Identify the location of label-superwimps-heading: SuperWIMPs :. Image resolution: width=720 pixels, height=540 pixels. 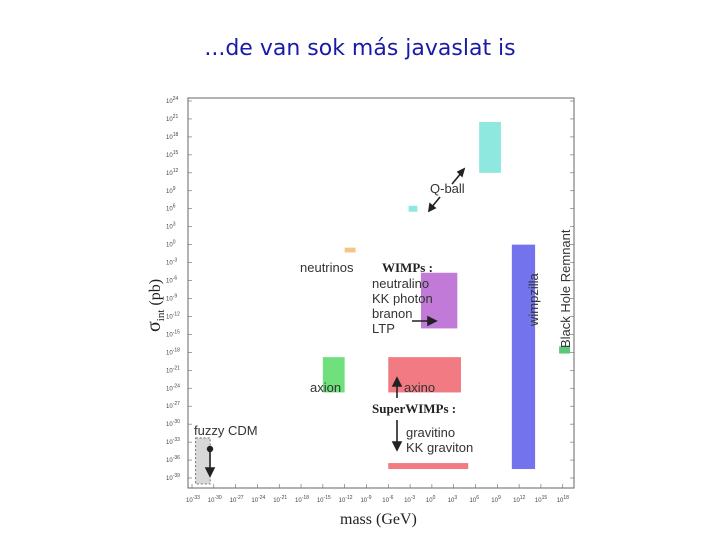
(414, 408).